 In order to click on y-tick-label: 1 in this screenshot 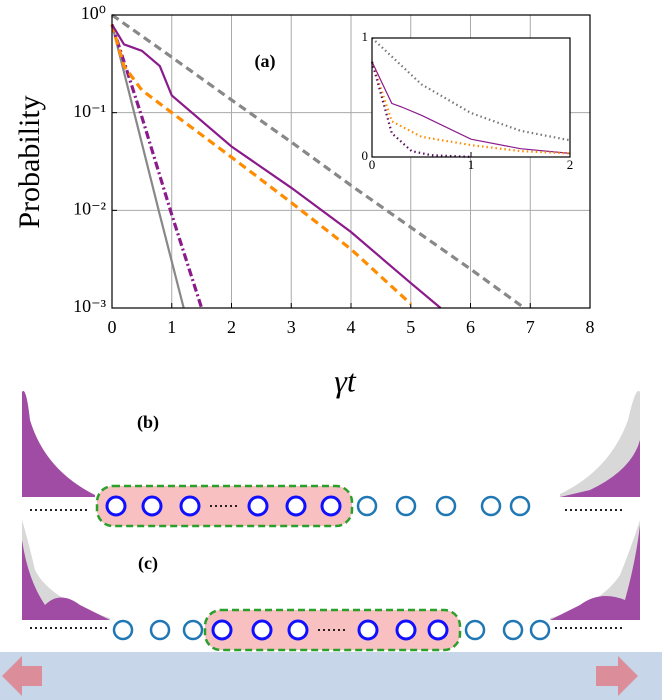, I will do `click(365, 36)`.